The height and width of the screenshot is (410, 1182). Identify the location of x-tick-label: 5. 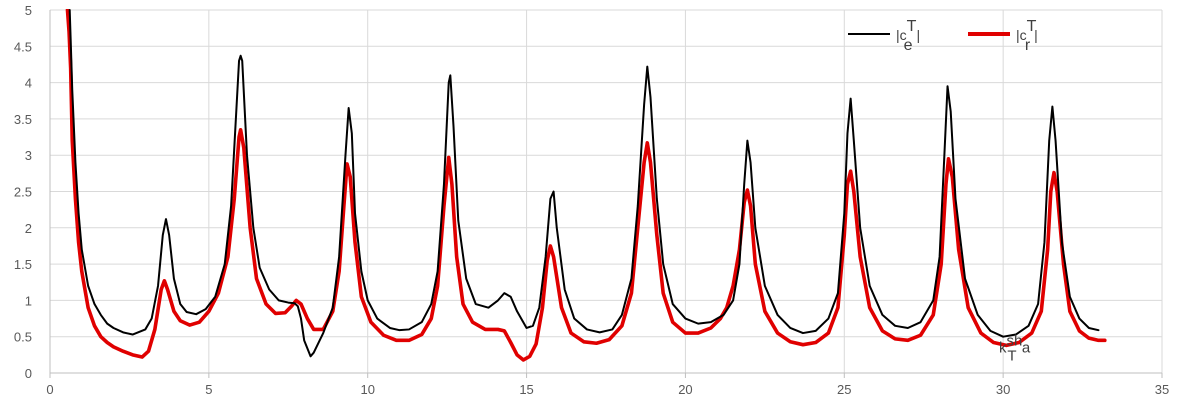
(208, 389).